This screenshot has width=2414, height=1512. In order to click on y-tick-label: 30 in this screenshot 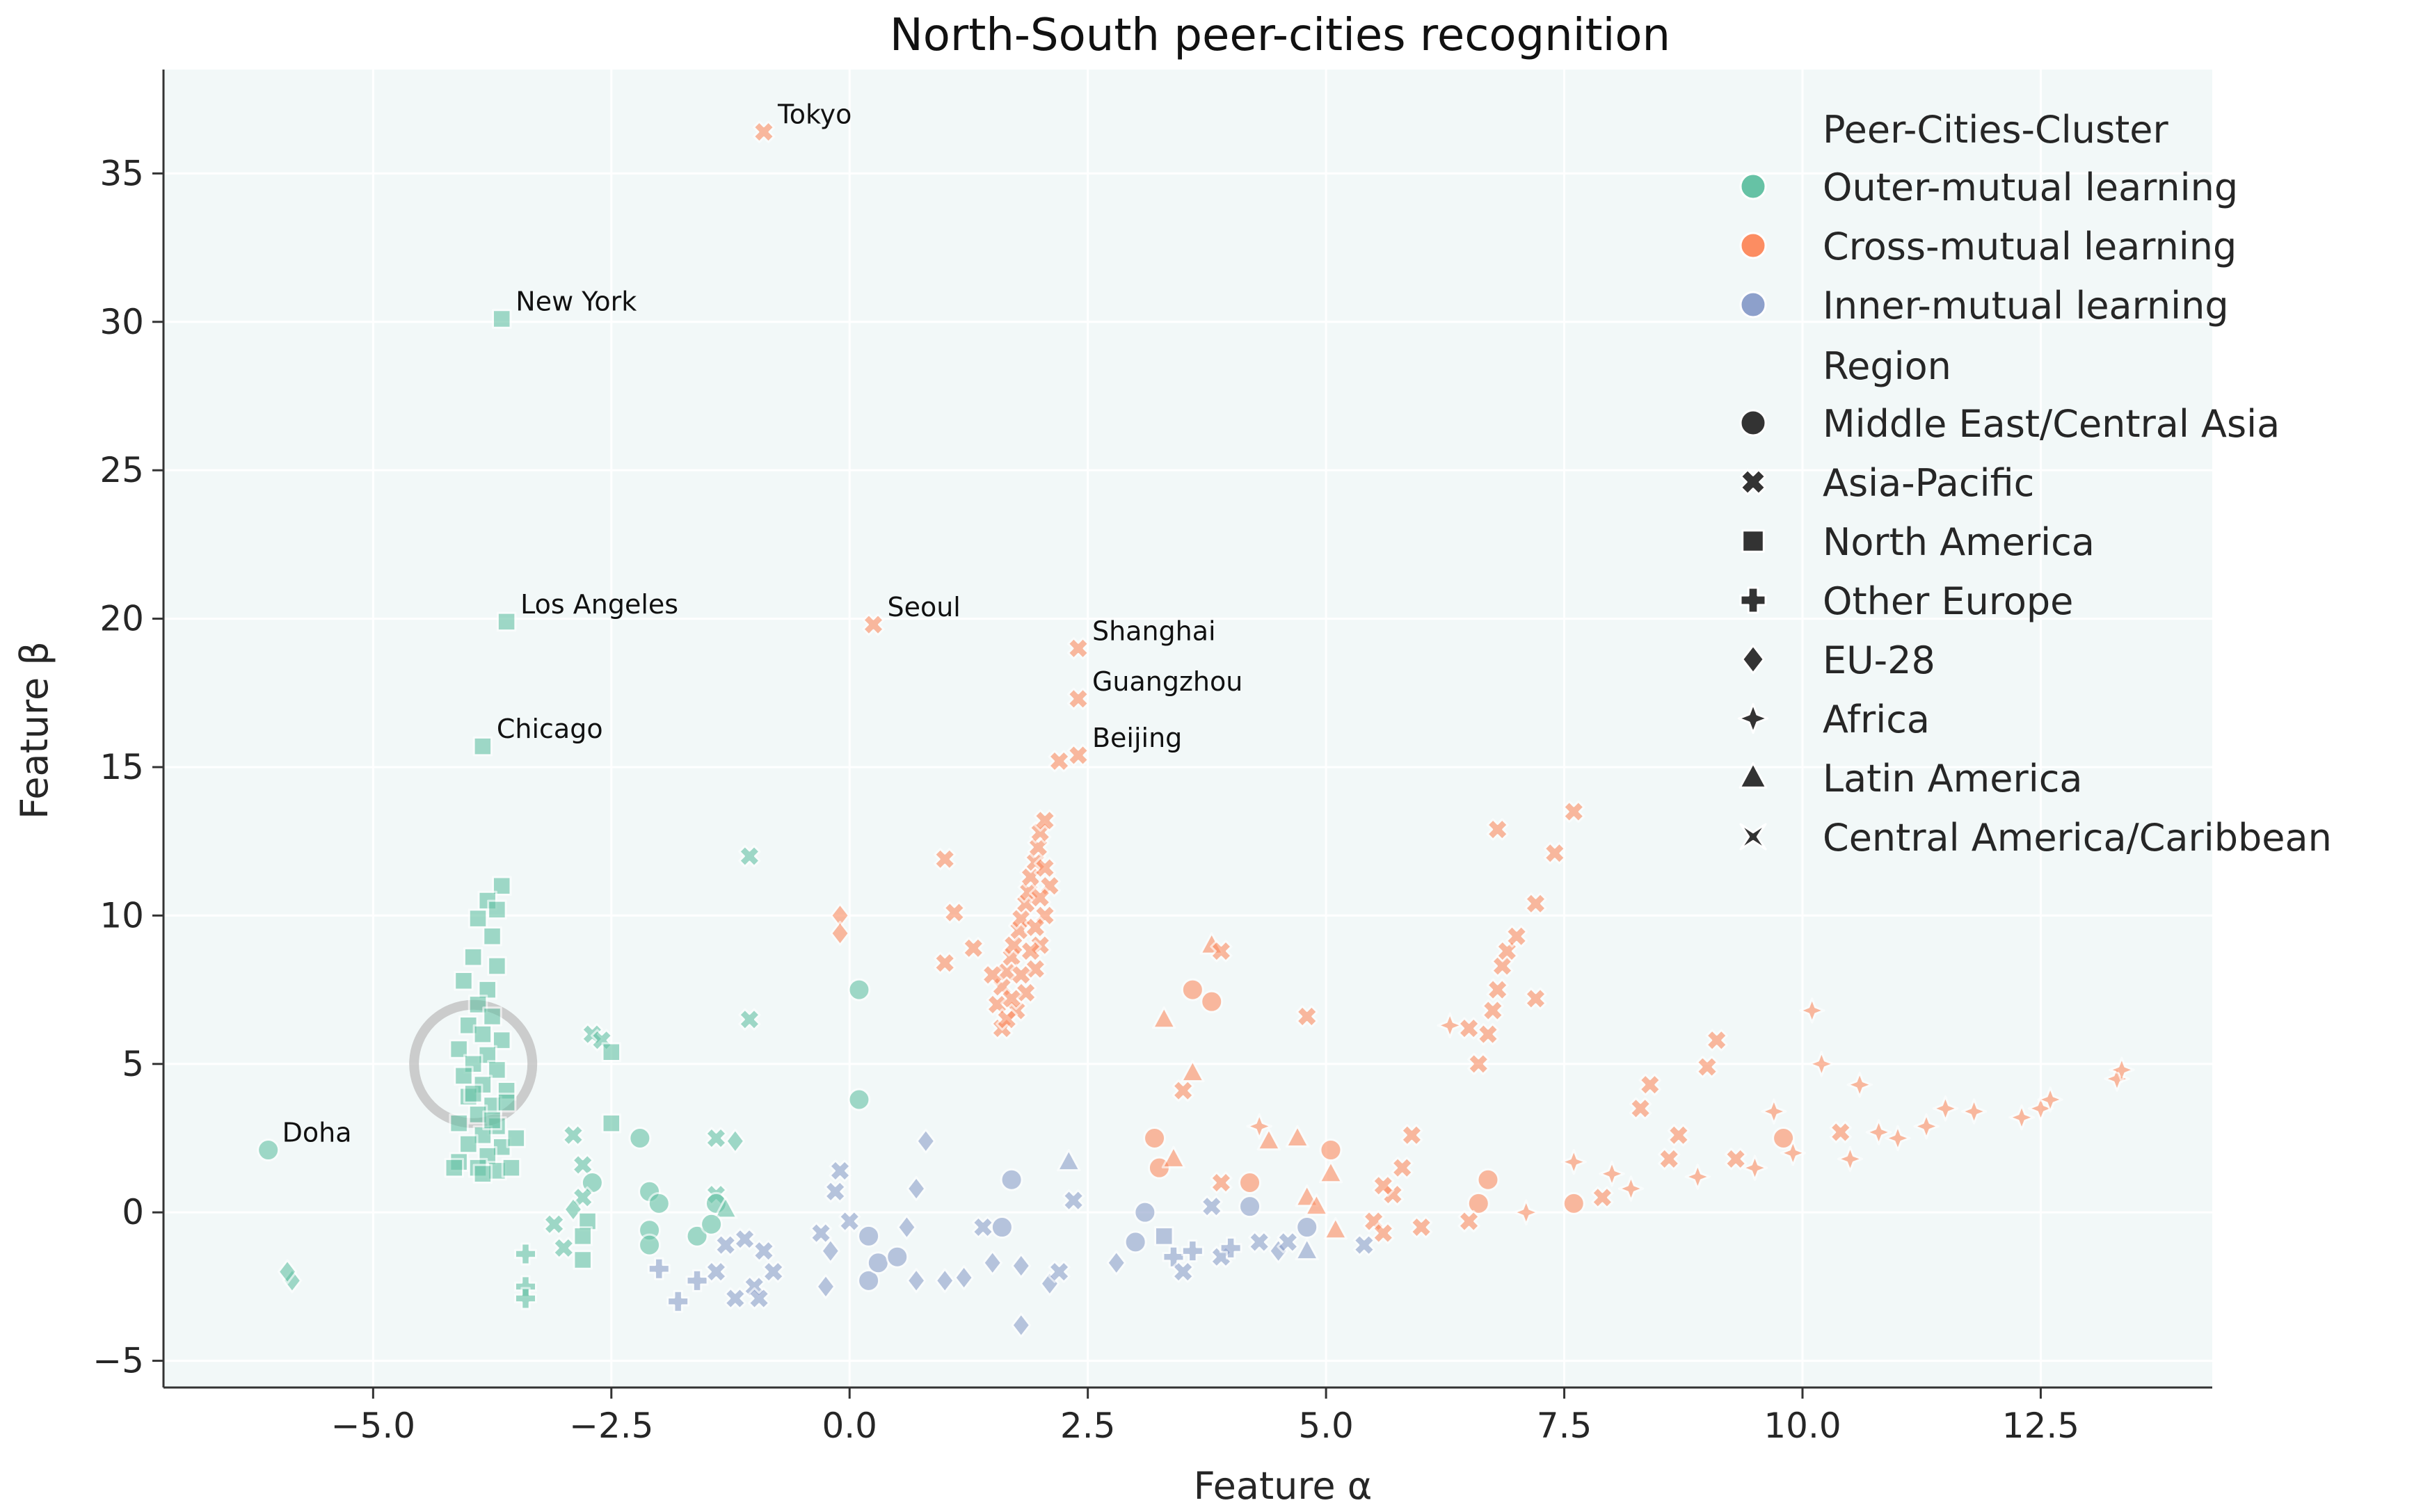, I will do `click(121, 322)`.